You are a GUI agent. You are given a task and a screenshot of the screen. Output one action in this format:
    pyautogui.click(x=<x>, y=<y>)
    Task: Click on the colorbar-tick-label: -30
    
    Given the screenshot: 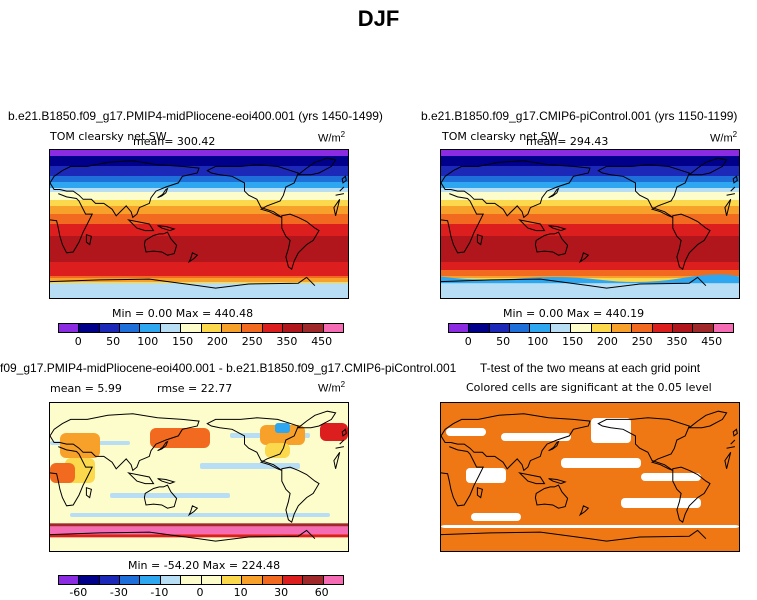 What is the action you would take?
    pyautogui.click(x=118, y=592)
    